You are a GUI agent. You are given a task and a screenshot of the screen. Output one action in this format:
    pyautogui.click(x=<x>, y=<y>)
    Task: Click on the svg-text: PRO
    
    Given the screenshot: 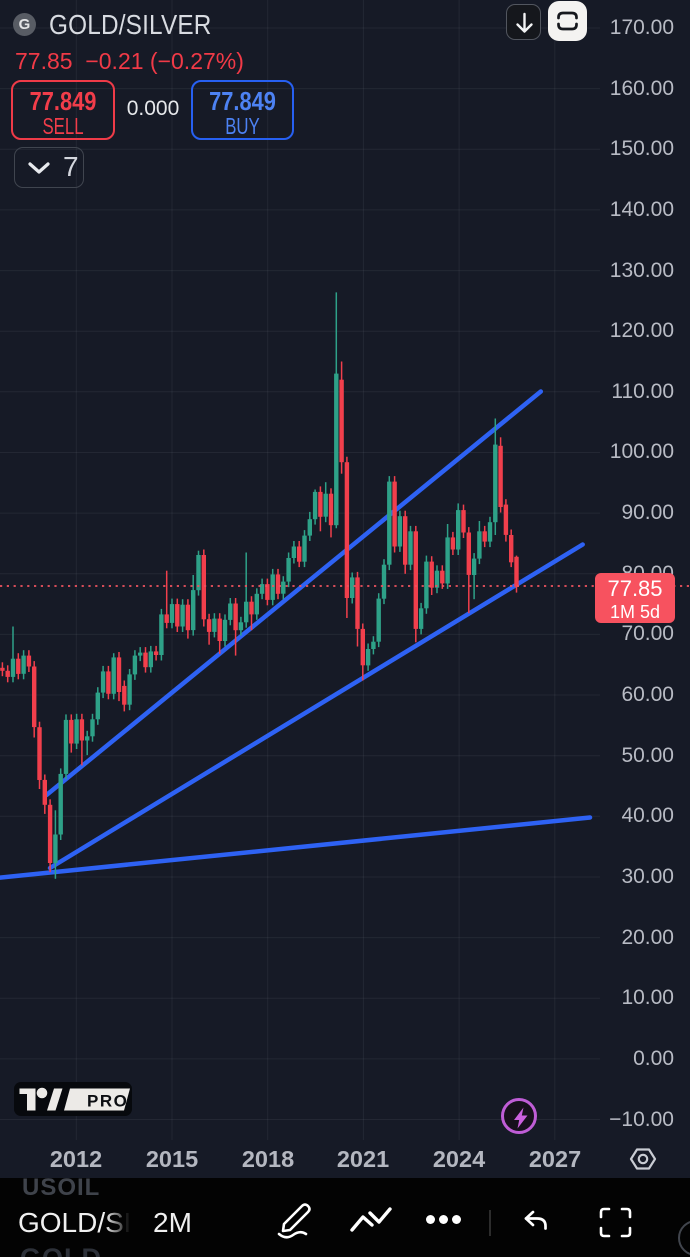 What is the action you would take?
    pyautogui.click(x=107, y=1101)
    